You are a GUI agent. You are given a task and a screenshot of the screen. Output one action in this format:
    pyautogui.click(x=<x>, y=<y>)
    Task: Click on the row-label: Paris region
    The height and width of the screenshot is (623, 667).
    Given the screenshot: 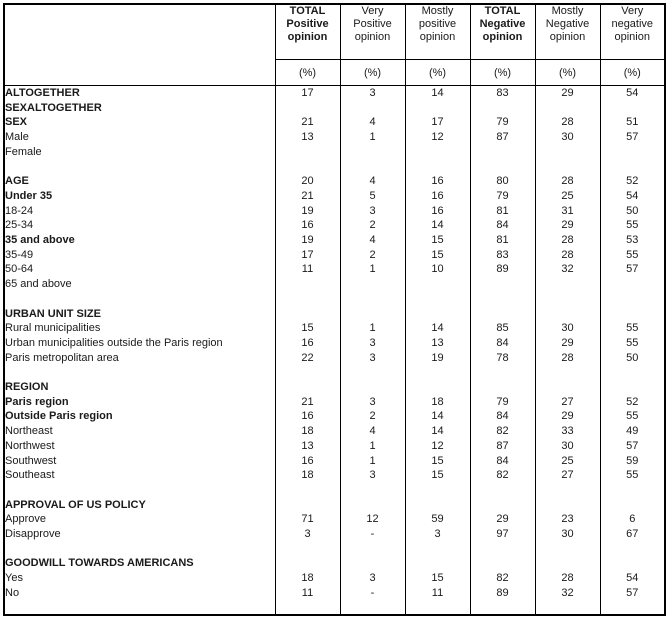 What is the action you would take?
    pyautogui.click(x=140, y=402)
    